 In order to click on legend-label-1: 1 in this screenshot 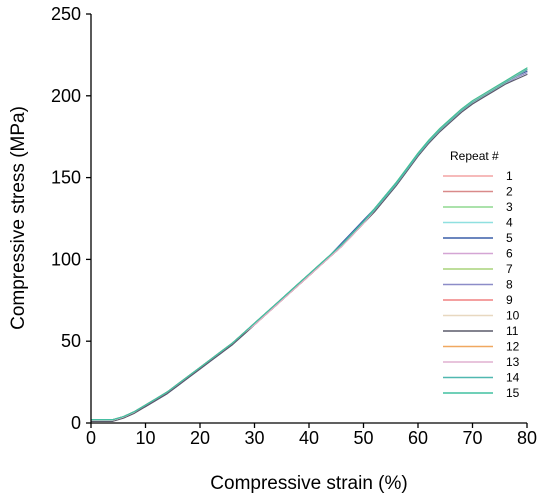, I will do `click(509, 176)`.